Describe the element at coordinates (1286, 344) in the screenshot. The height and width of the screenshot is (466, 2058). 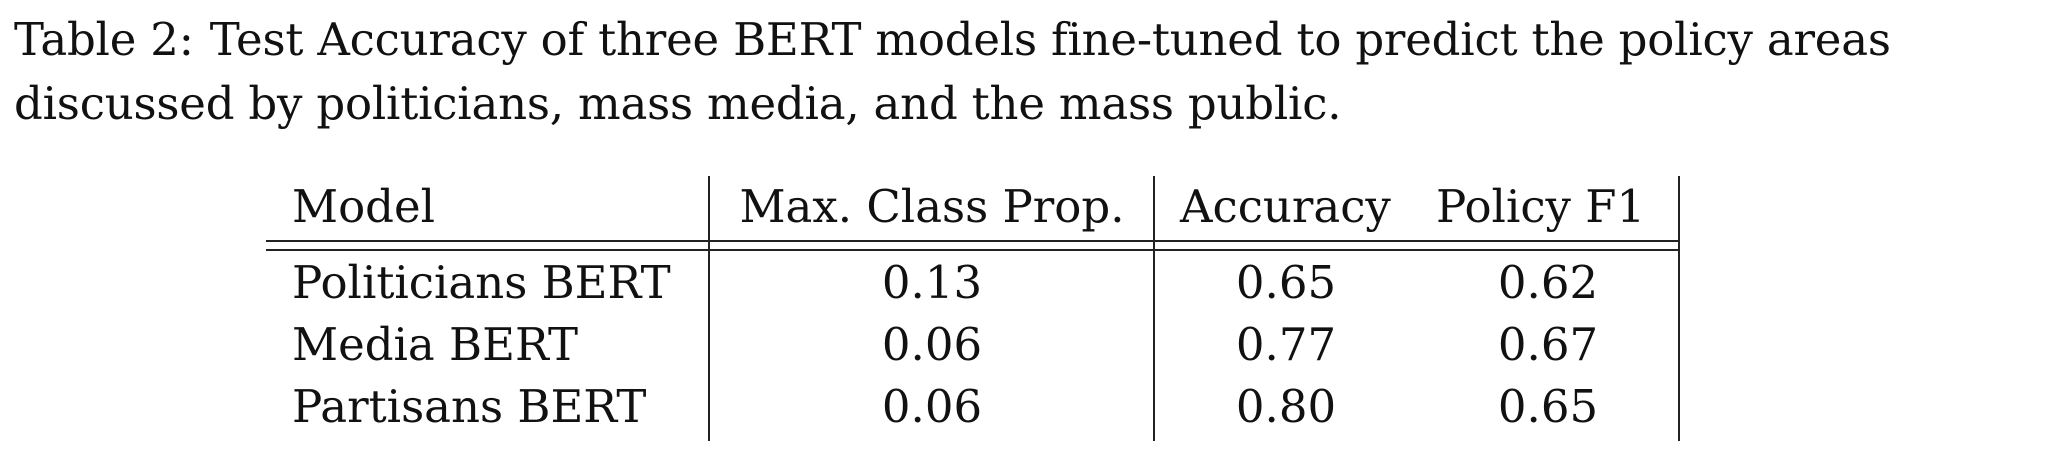
I see `table-cell-accuracy: 0.77` at that location.